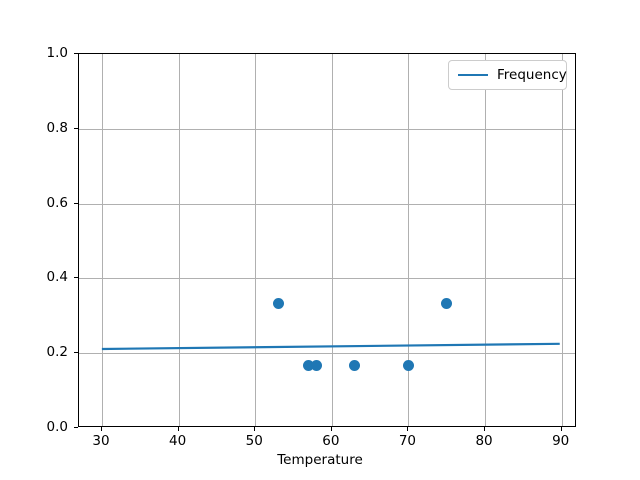 The height and width of the screenshot is (480, 640). Describe the element at coordinates (57, 352) in the screenshot. I see `y-tick-label: 0.2` at that location.